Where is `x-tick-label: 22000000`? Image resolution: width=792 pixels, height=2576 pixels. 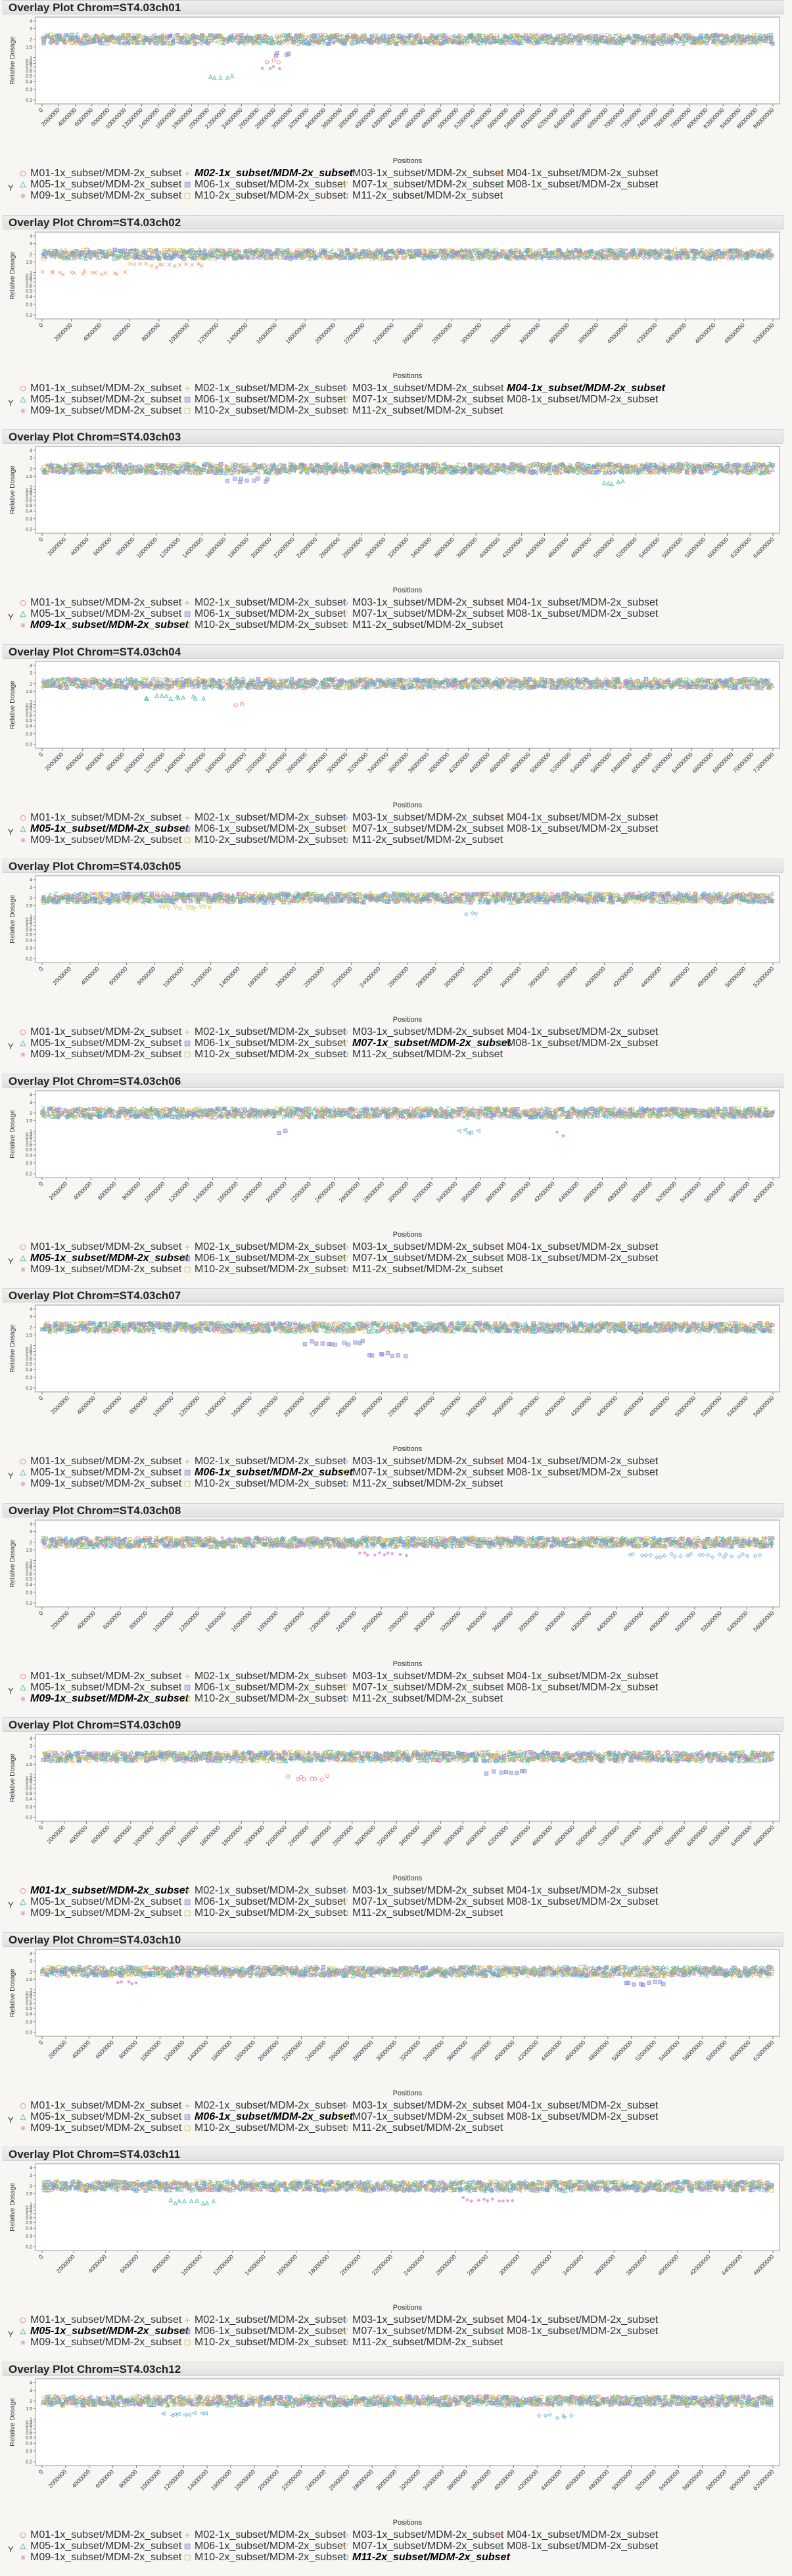 x-tick-label: 22000000 is located at coordinates (353, 333).